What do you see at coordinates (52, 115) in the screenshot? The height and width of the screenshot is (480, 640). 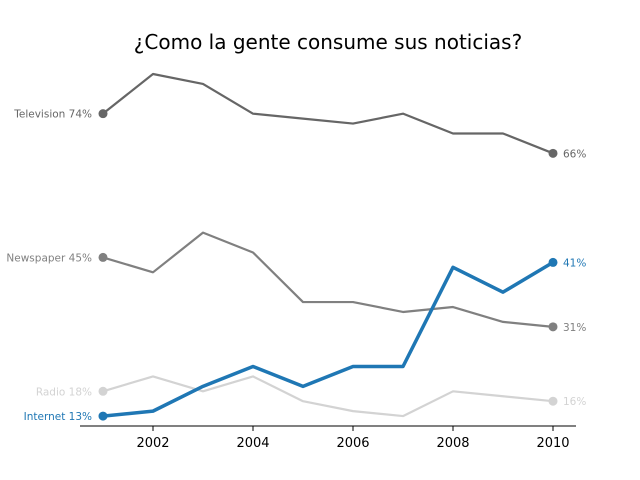 I see `series-start-label-television: Television 74%` at bounding box center [52, 115].